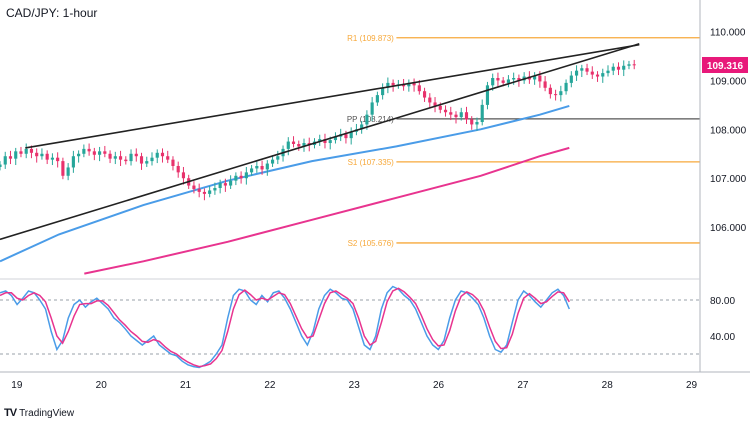 This screenshot has width=750, height=430. I want to click on tradingview-logo-icon: TV, so click(10, 413).